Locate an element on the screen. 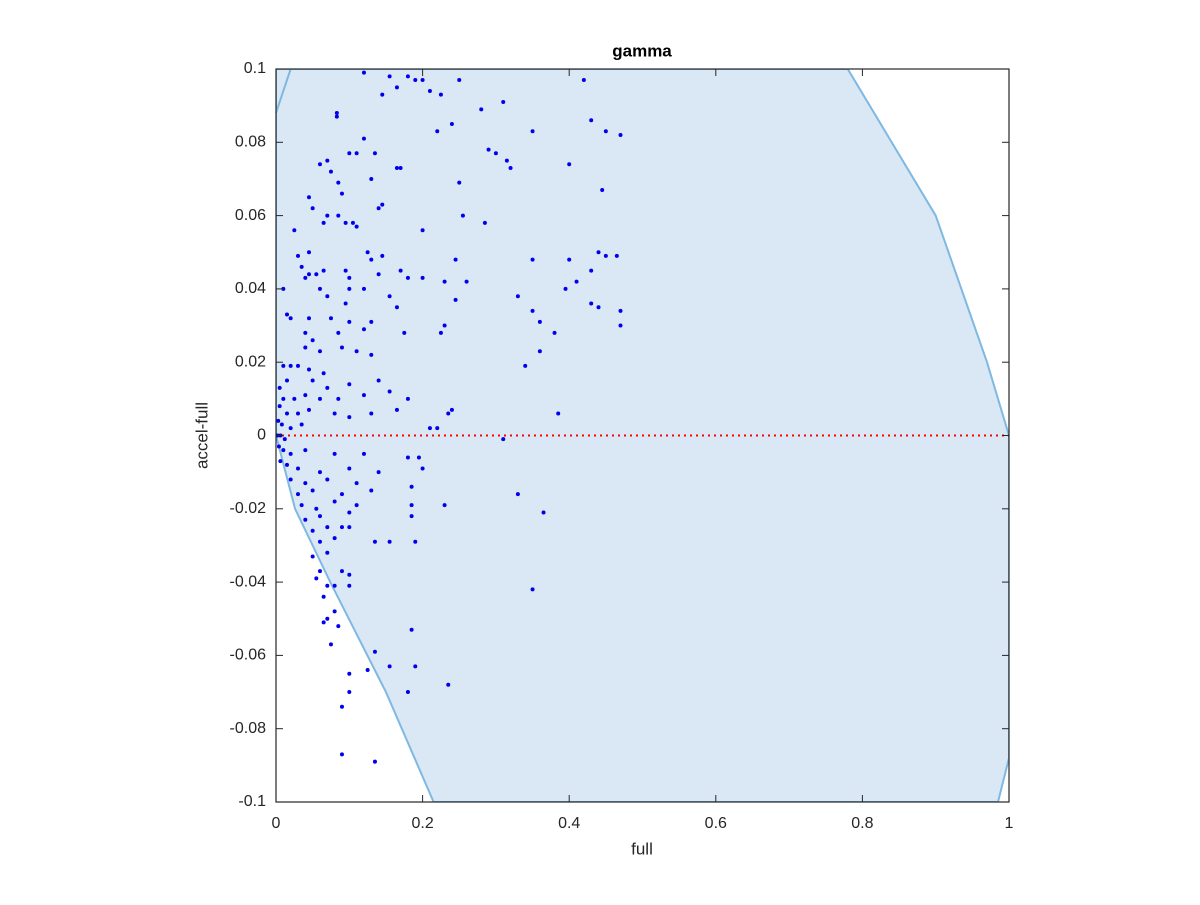  y-tick-label: 0 is located at coordinates (261, 435).